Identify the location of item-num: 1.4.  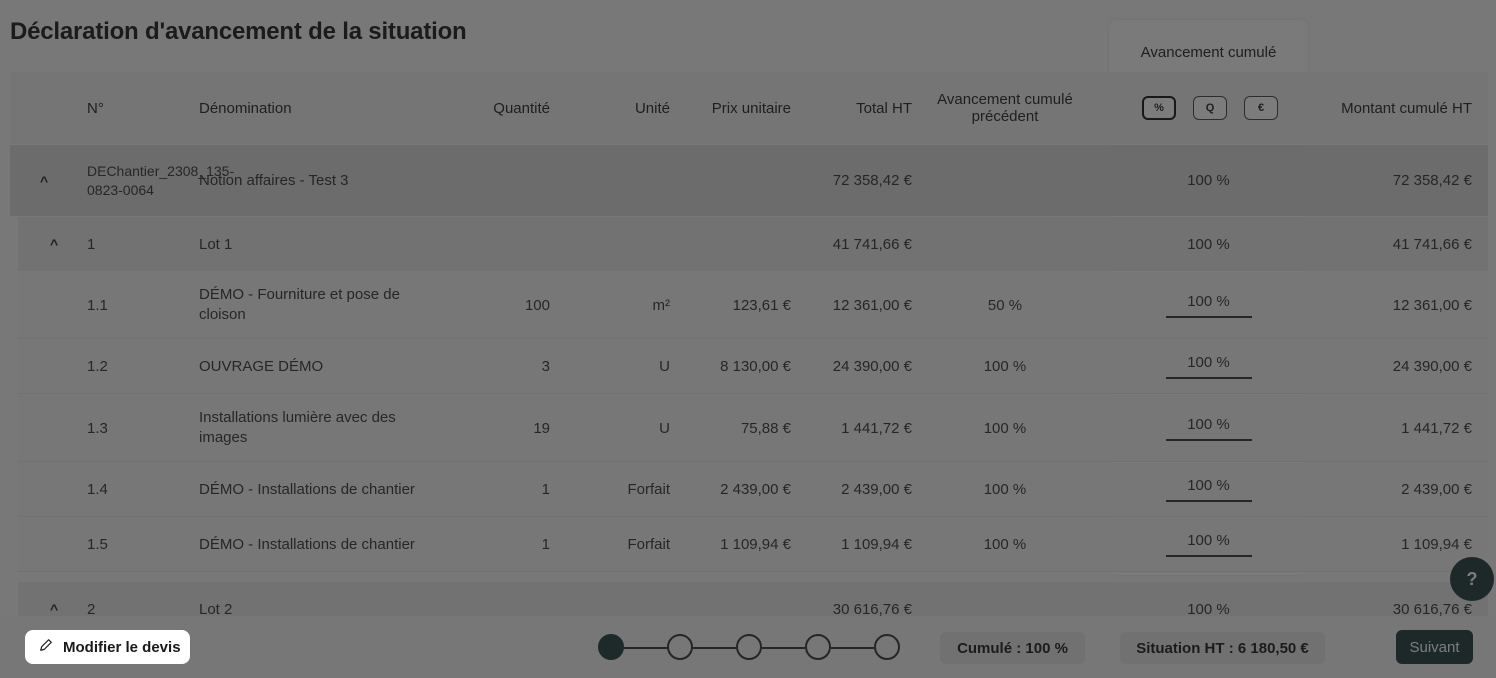
(97, 489).